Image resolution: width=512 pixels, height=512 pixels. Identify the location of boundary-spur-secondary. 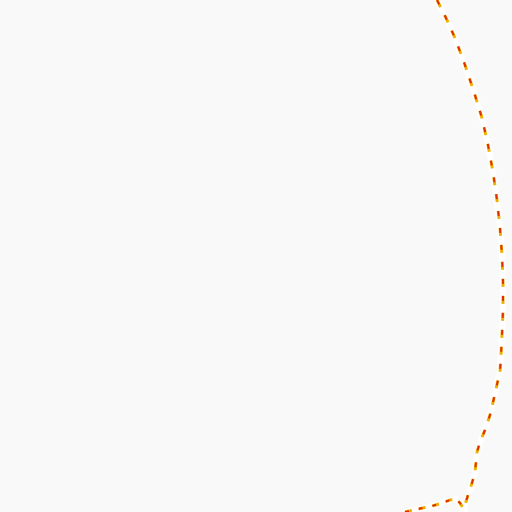
(435, 504).